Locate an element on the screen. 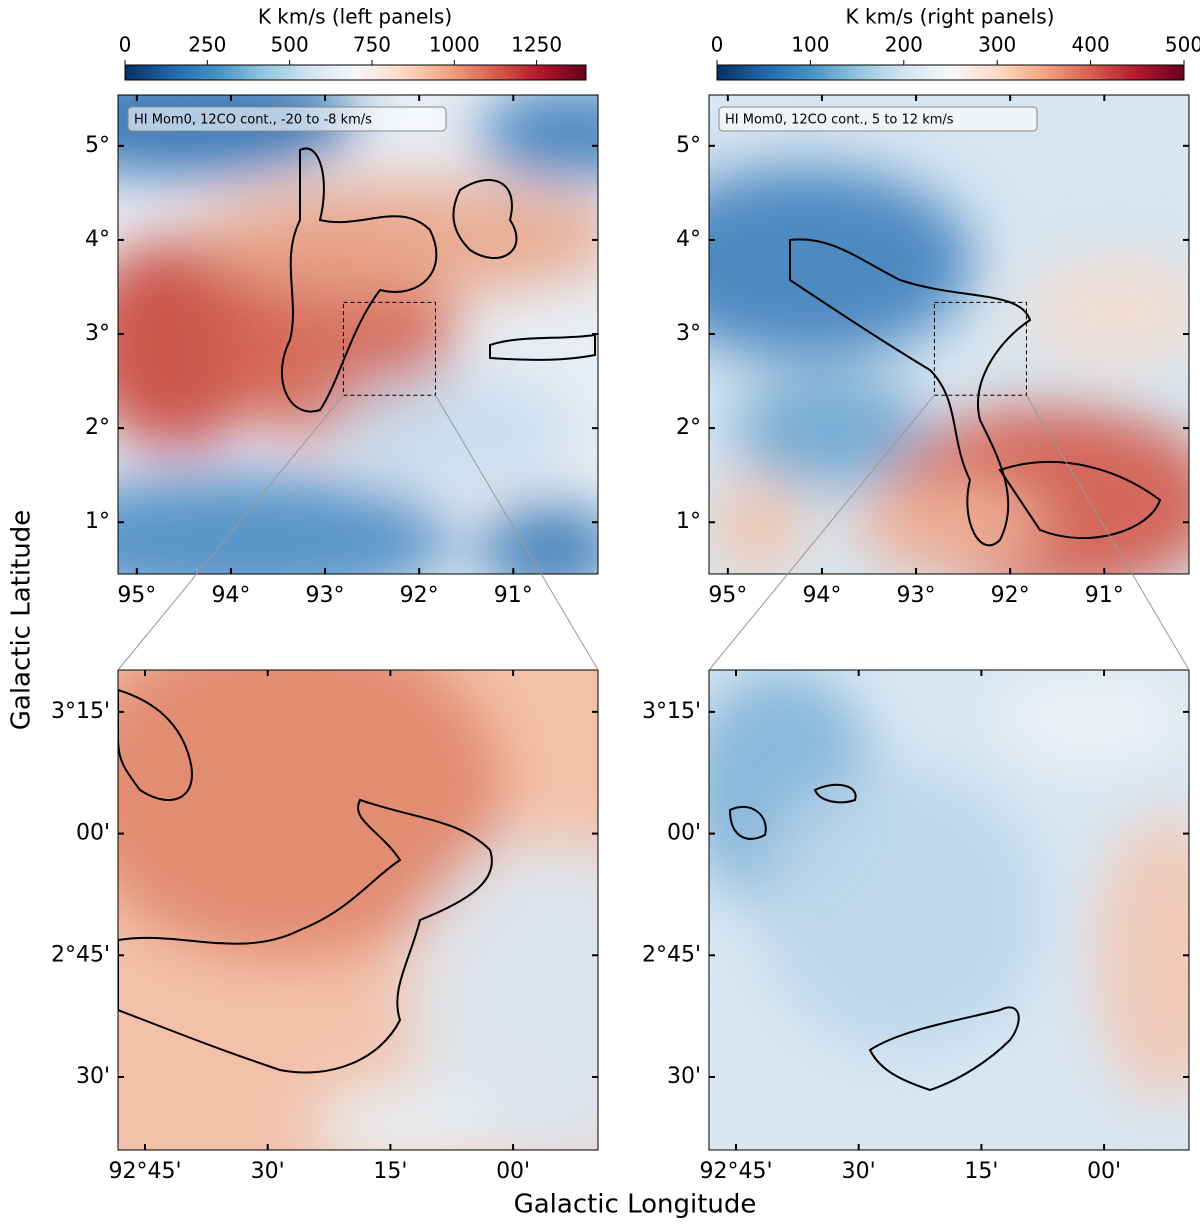 This screenshot has width=1200, height=1224. colorbar-tick-label: 750 is located at coordinates (372, 45).